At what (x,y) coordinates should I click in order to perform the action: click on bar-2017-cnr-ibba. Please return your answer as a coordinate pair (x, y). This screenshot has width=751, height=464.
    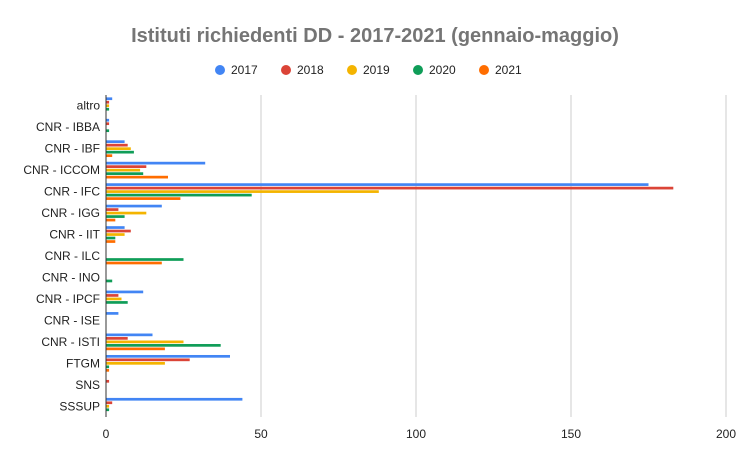
    Looking at the image, I should click on (108, 120).